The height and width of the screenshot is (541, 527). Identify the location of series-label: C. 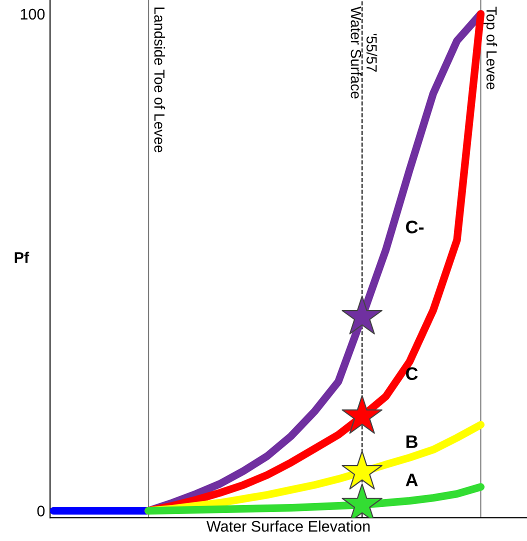
(412, 373).